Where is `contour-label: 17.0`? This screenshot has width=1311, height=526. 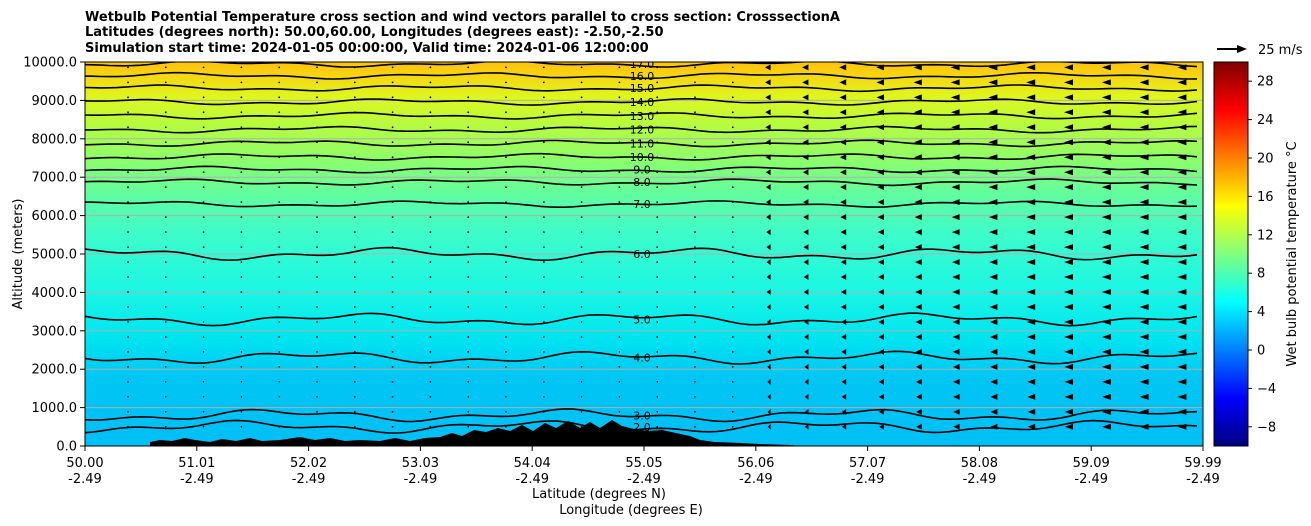 contour-label: 17.0 is located at coordinates (642, 64).